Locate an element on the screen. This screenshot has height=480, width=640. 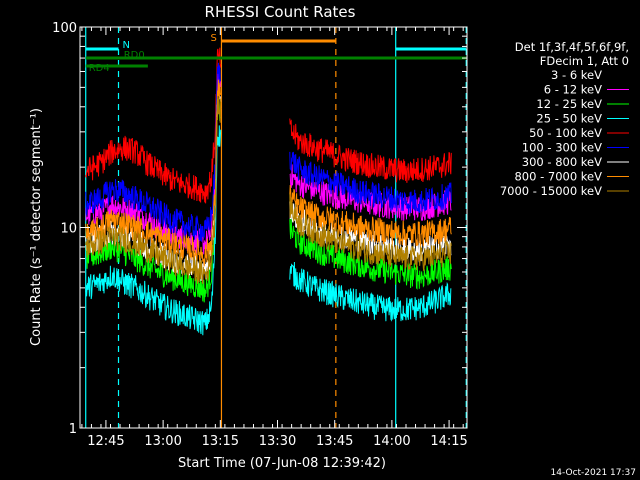
legend-header-line-1: Det 1f,3f,4f,5f,6f,9f, is located at coordinates (572, 47).